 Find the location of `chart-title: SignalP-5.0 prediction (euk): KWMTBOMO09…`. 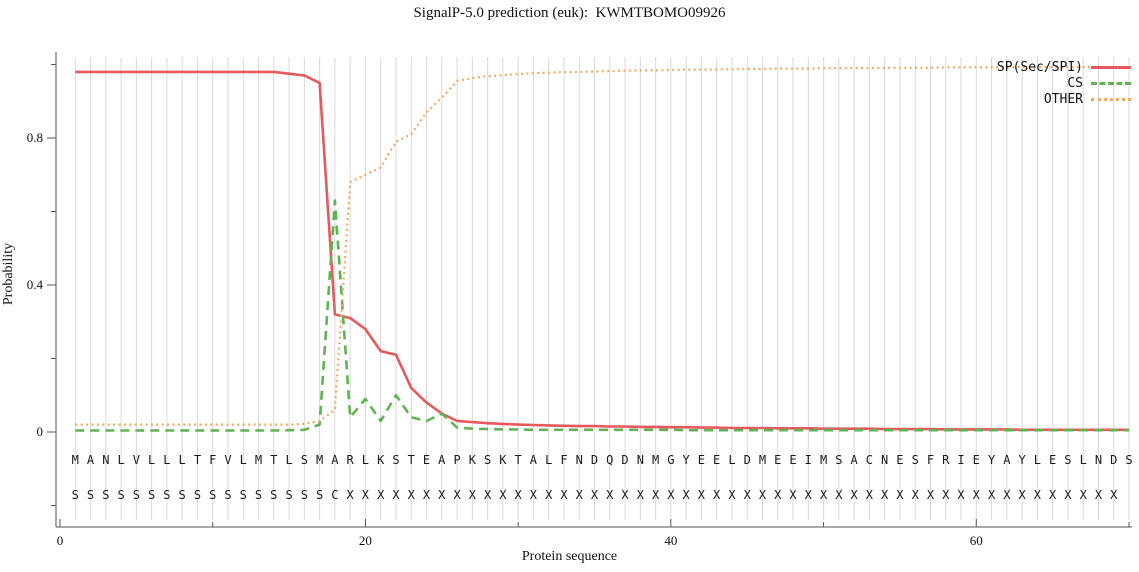

chart-title: SignalP-5.0 prediction (euk): KWMTBOMO09… is located at coordinates (569, 13).